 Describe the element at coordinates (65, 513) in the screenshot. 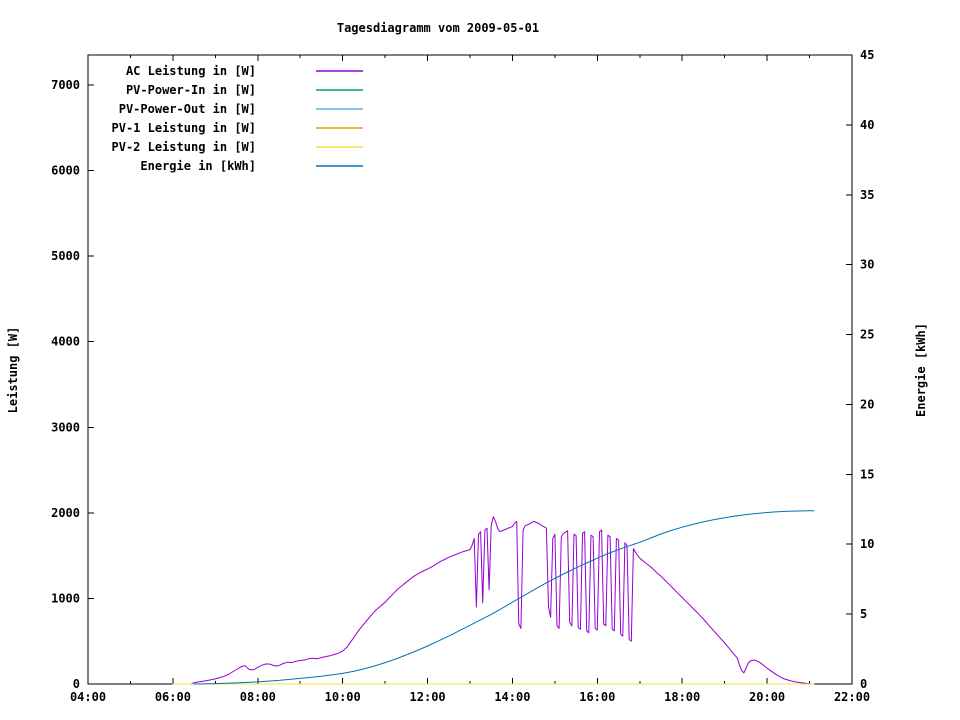

I see `y-tick-label: 2000` at that location.